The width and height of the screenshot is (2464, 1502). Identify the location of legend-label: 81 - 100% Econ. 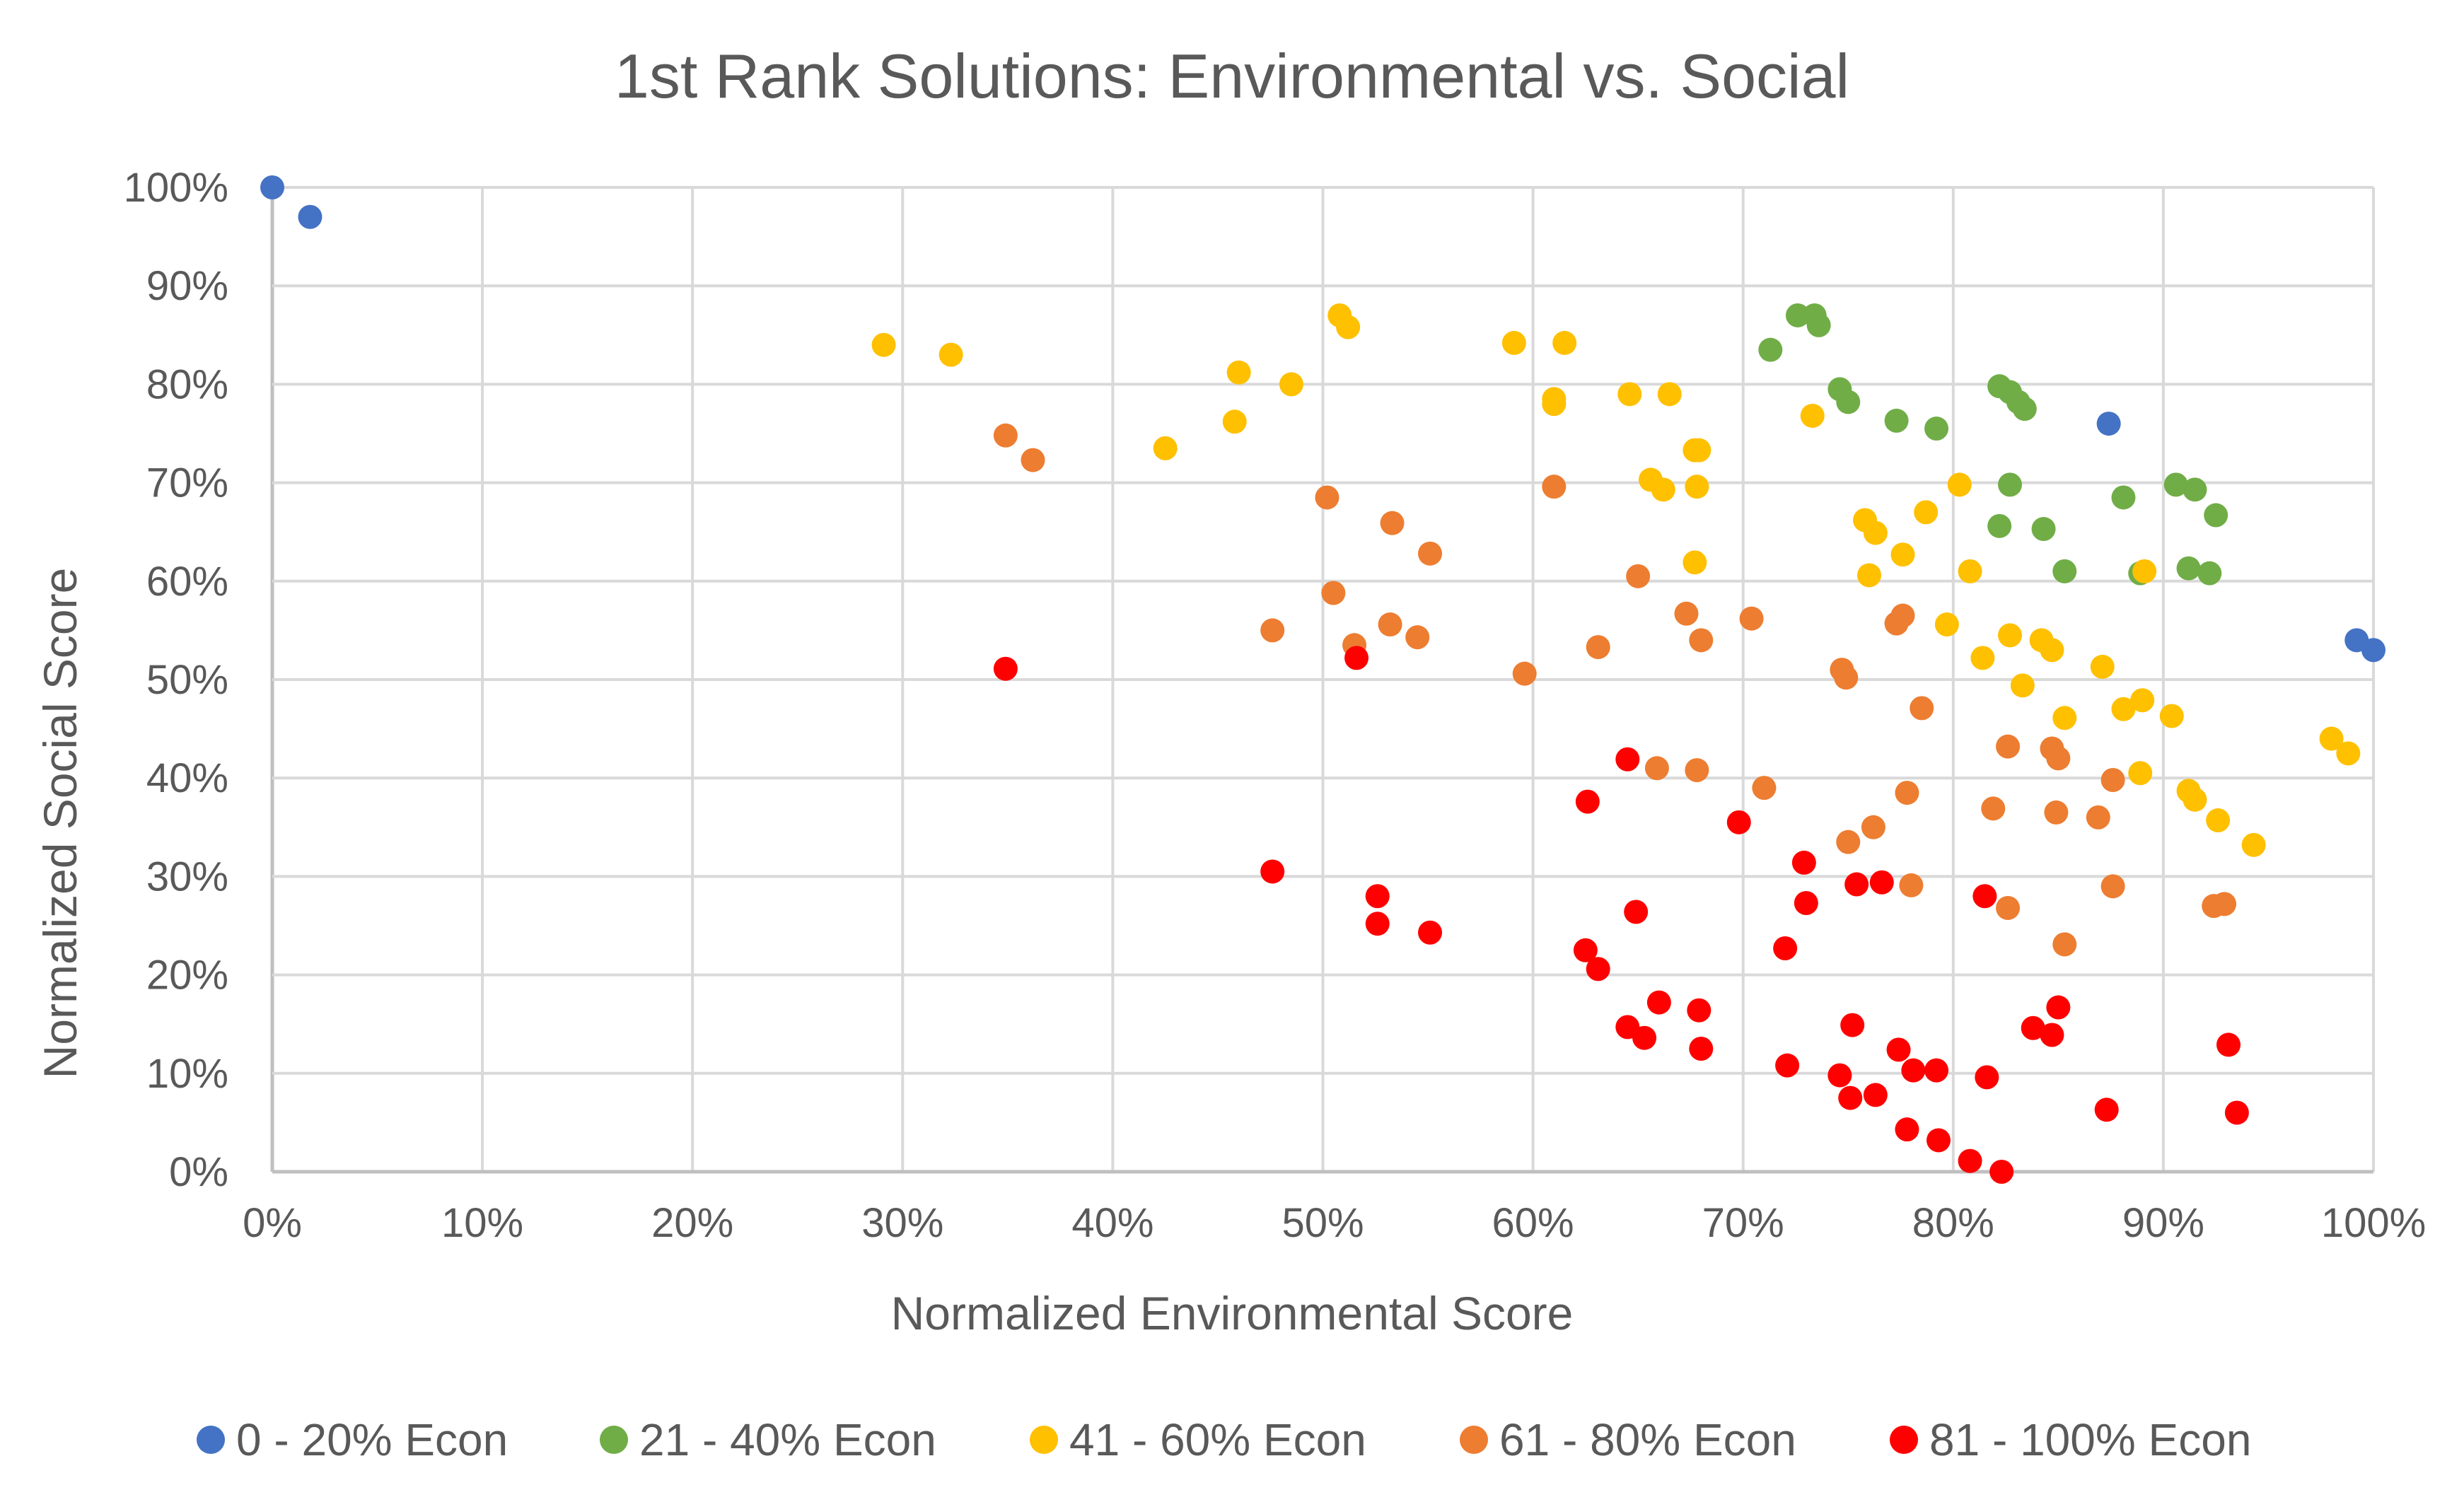
(2090, 1440).